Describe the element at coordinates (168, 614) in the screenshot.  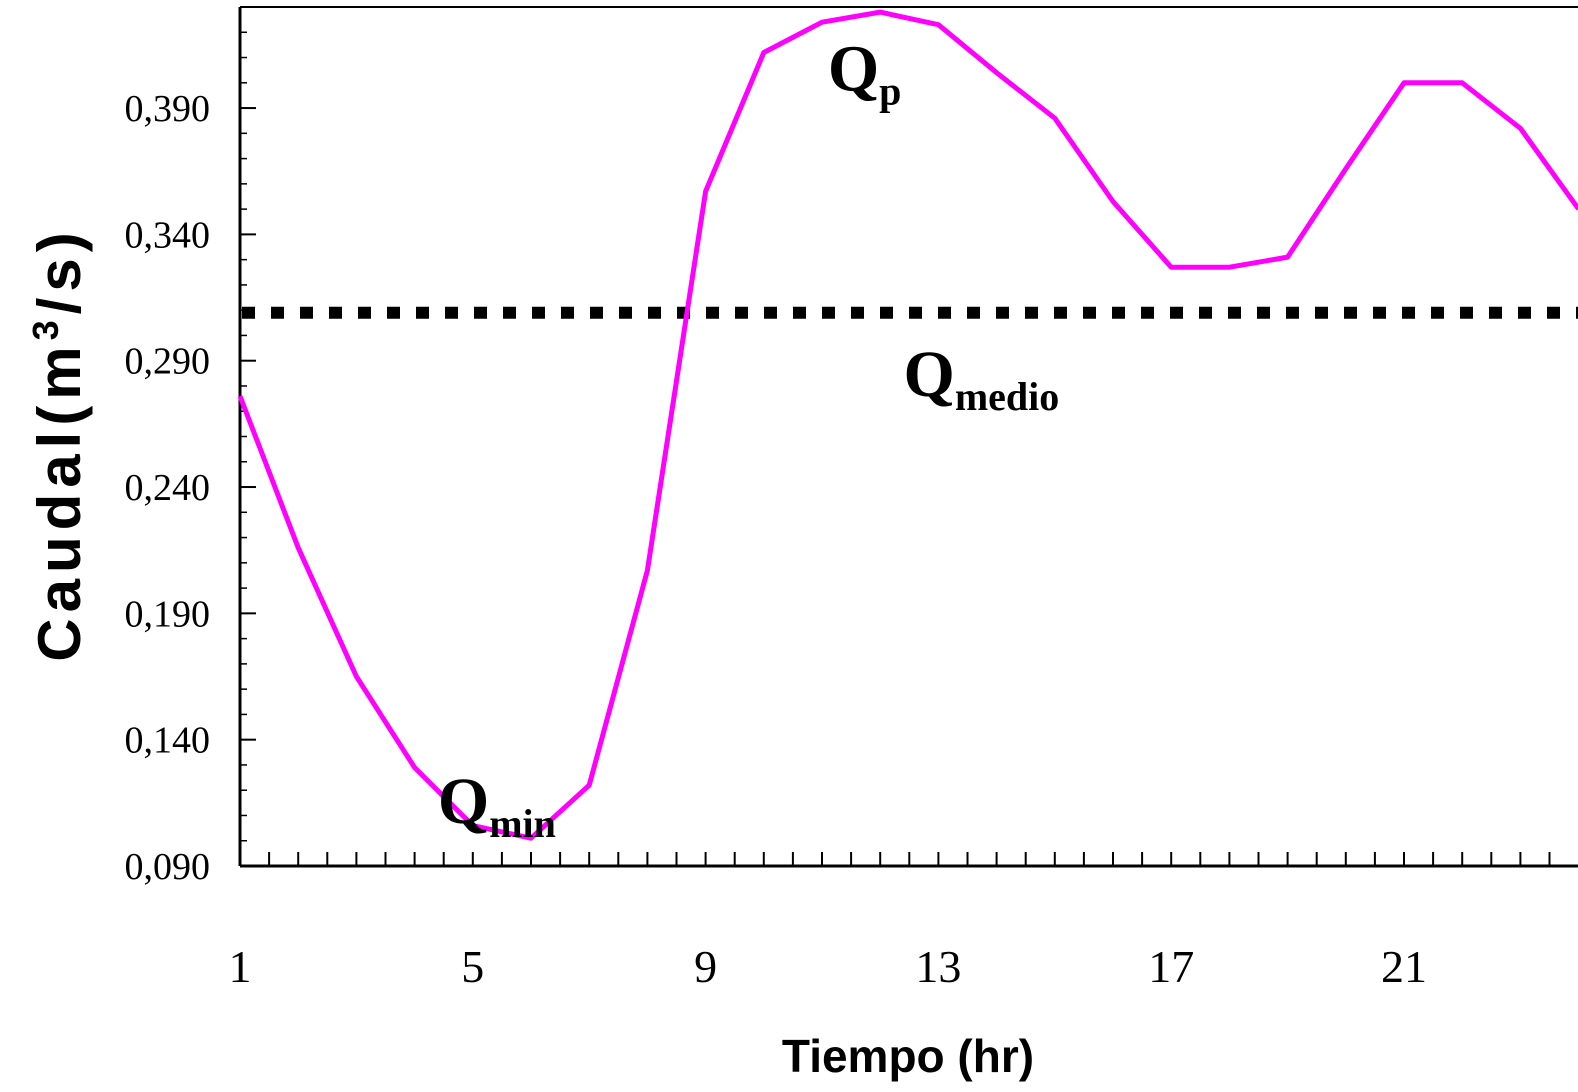
I see `y-tick-label: 0,190` at that location.